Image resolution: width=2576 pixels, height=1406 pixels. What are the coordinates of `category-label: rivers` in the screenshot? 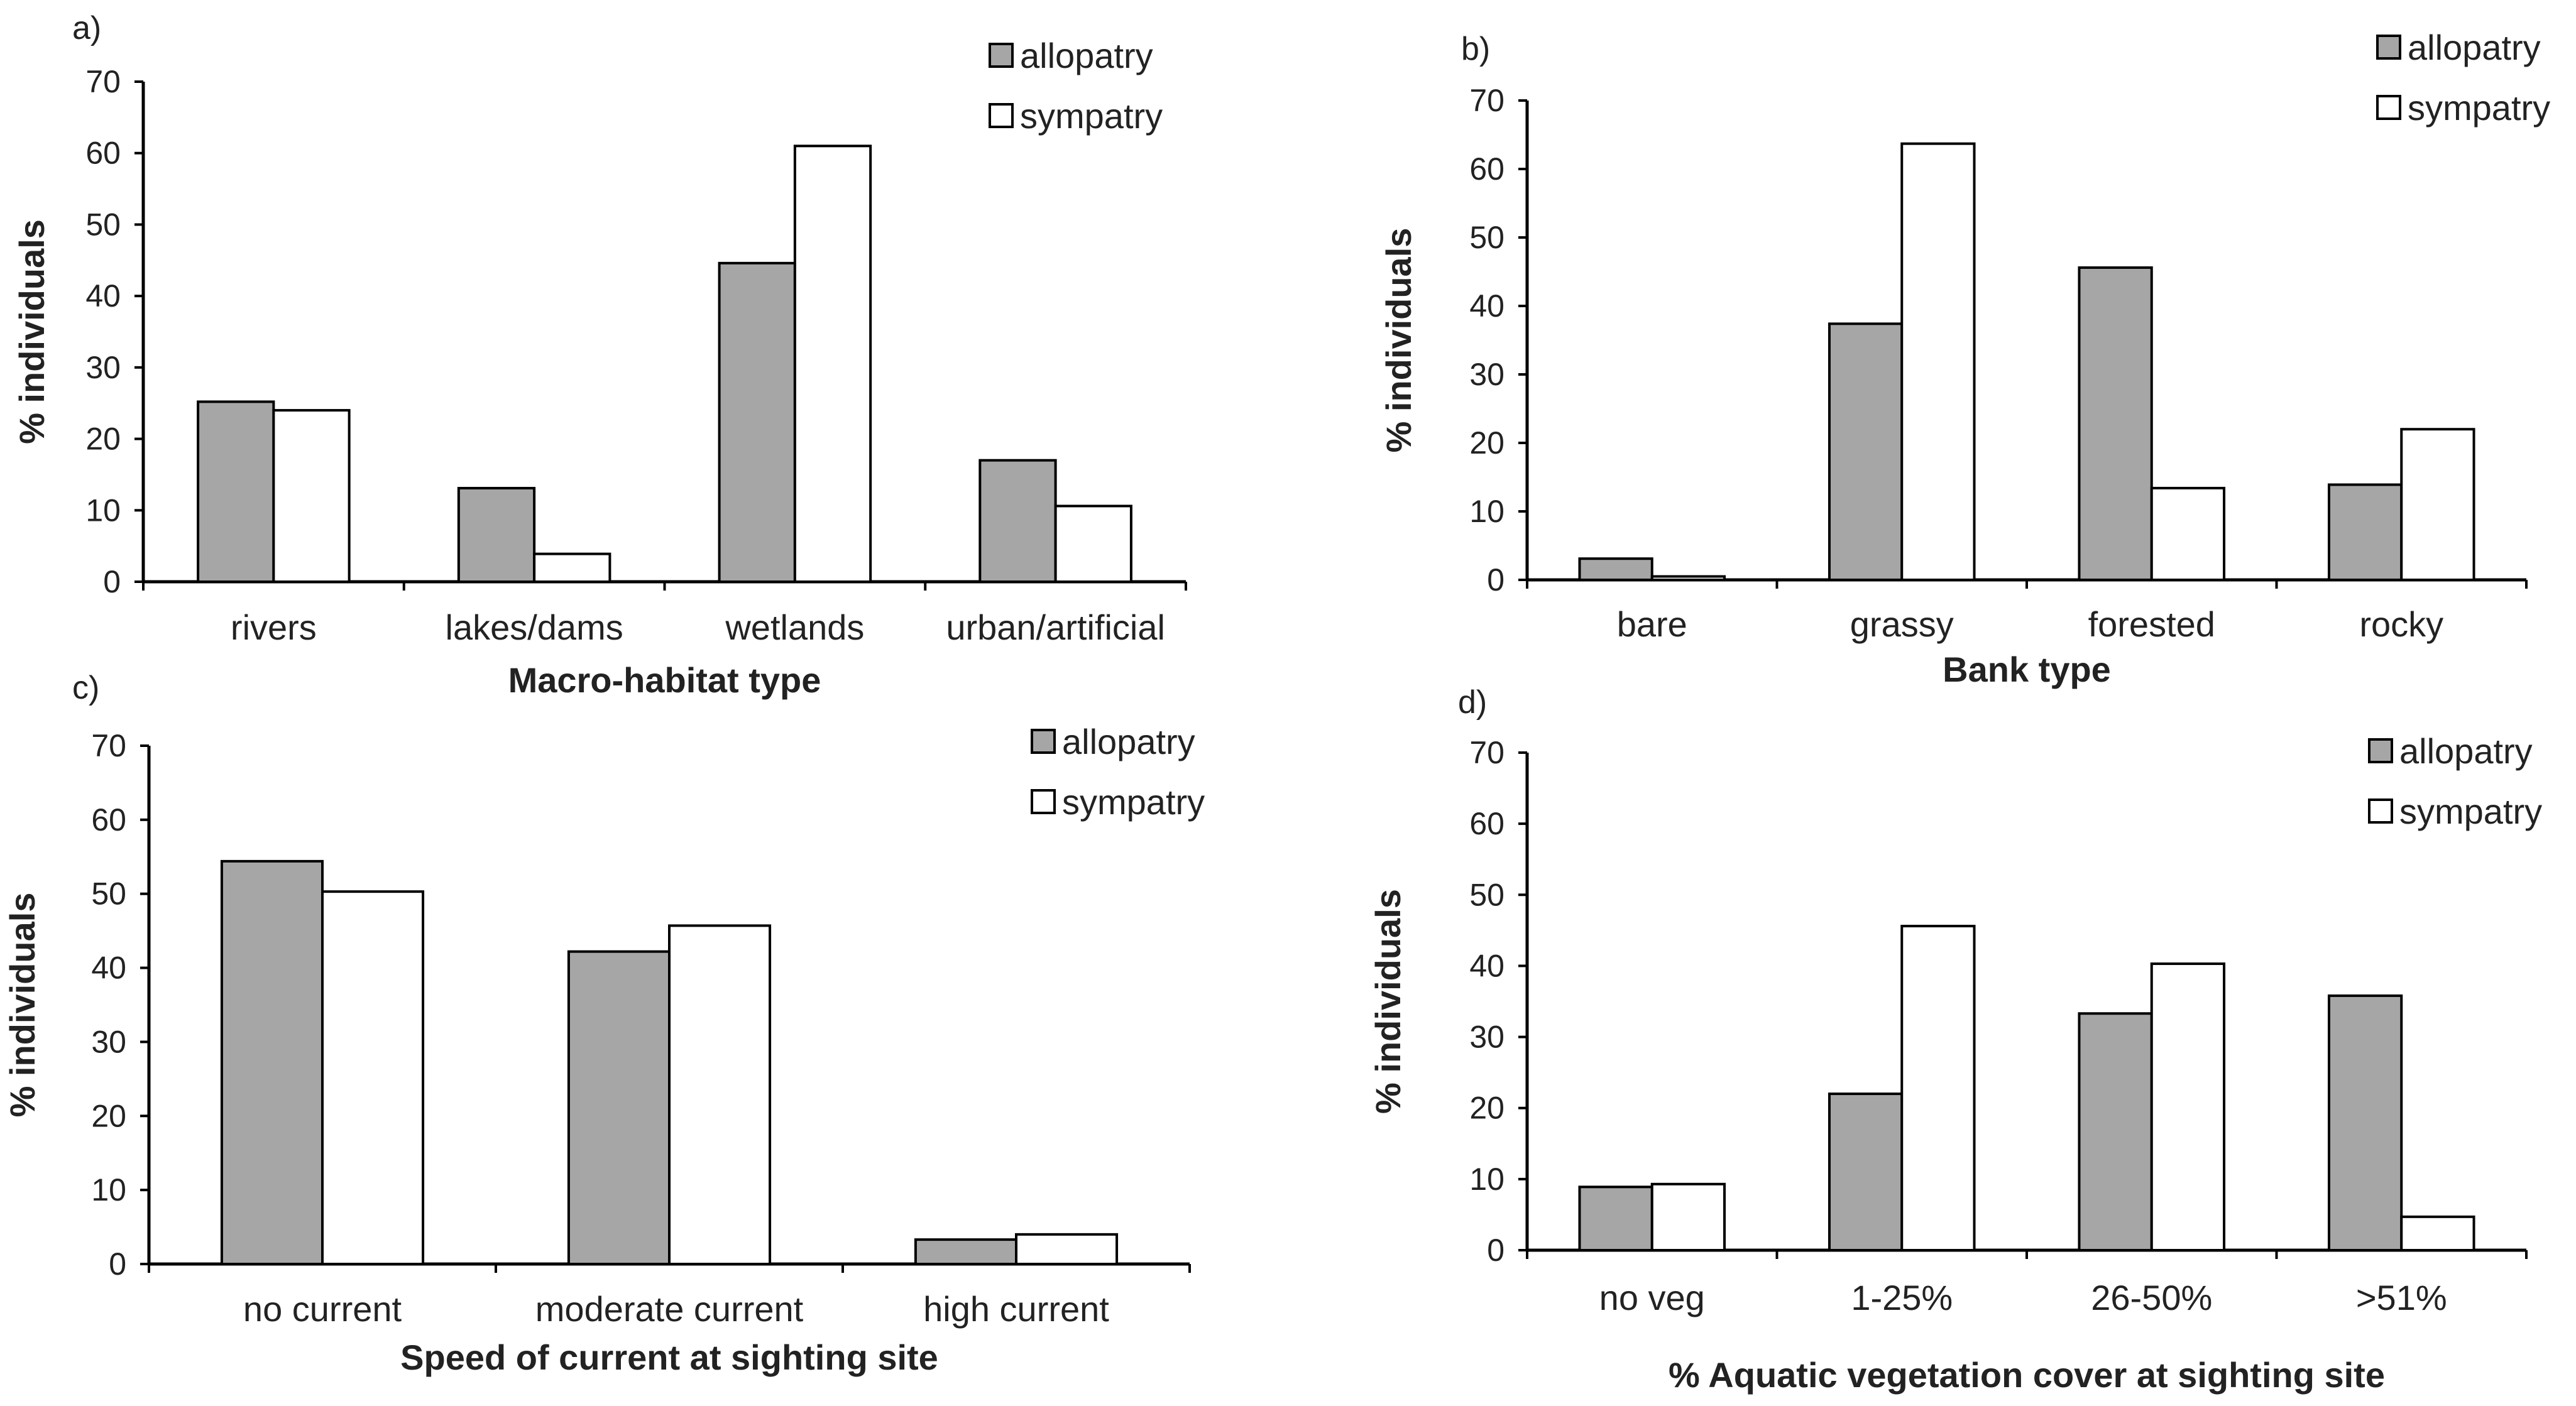 It's located at (274, 627).